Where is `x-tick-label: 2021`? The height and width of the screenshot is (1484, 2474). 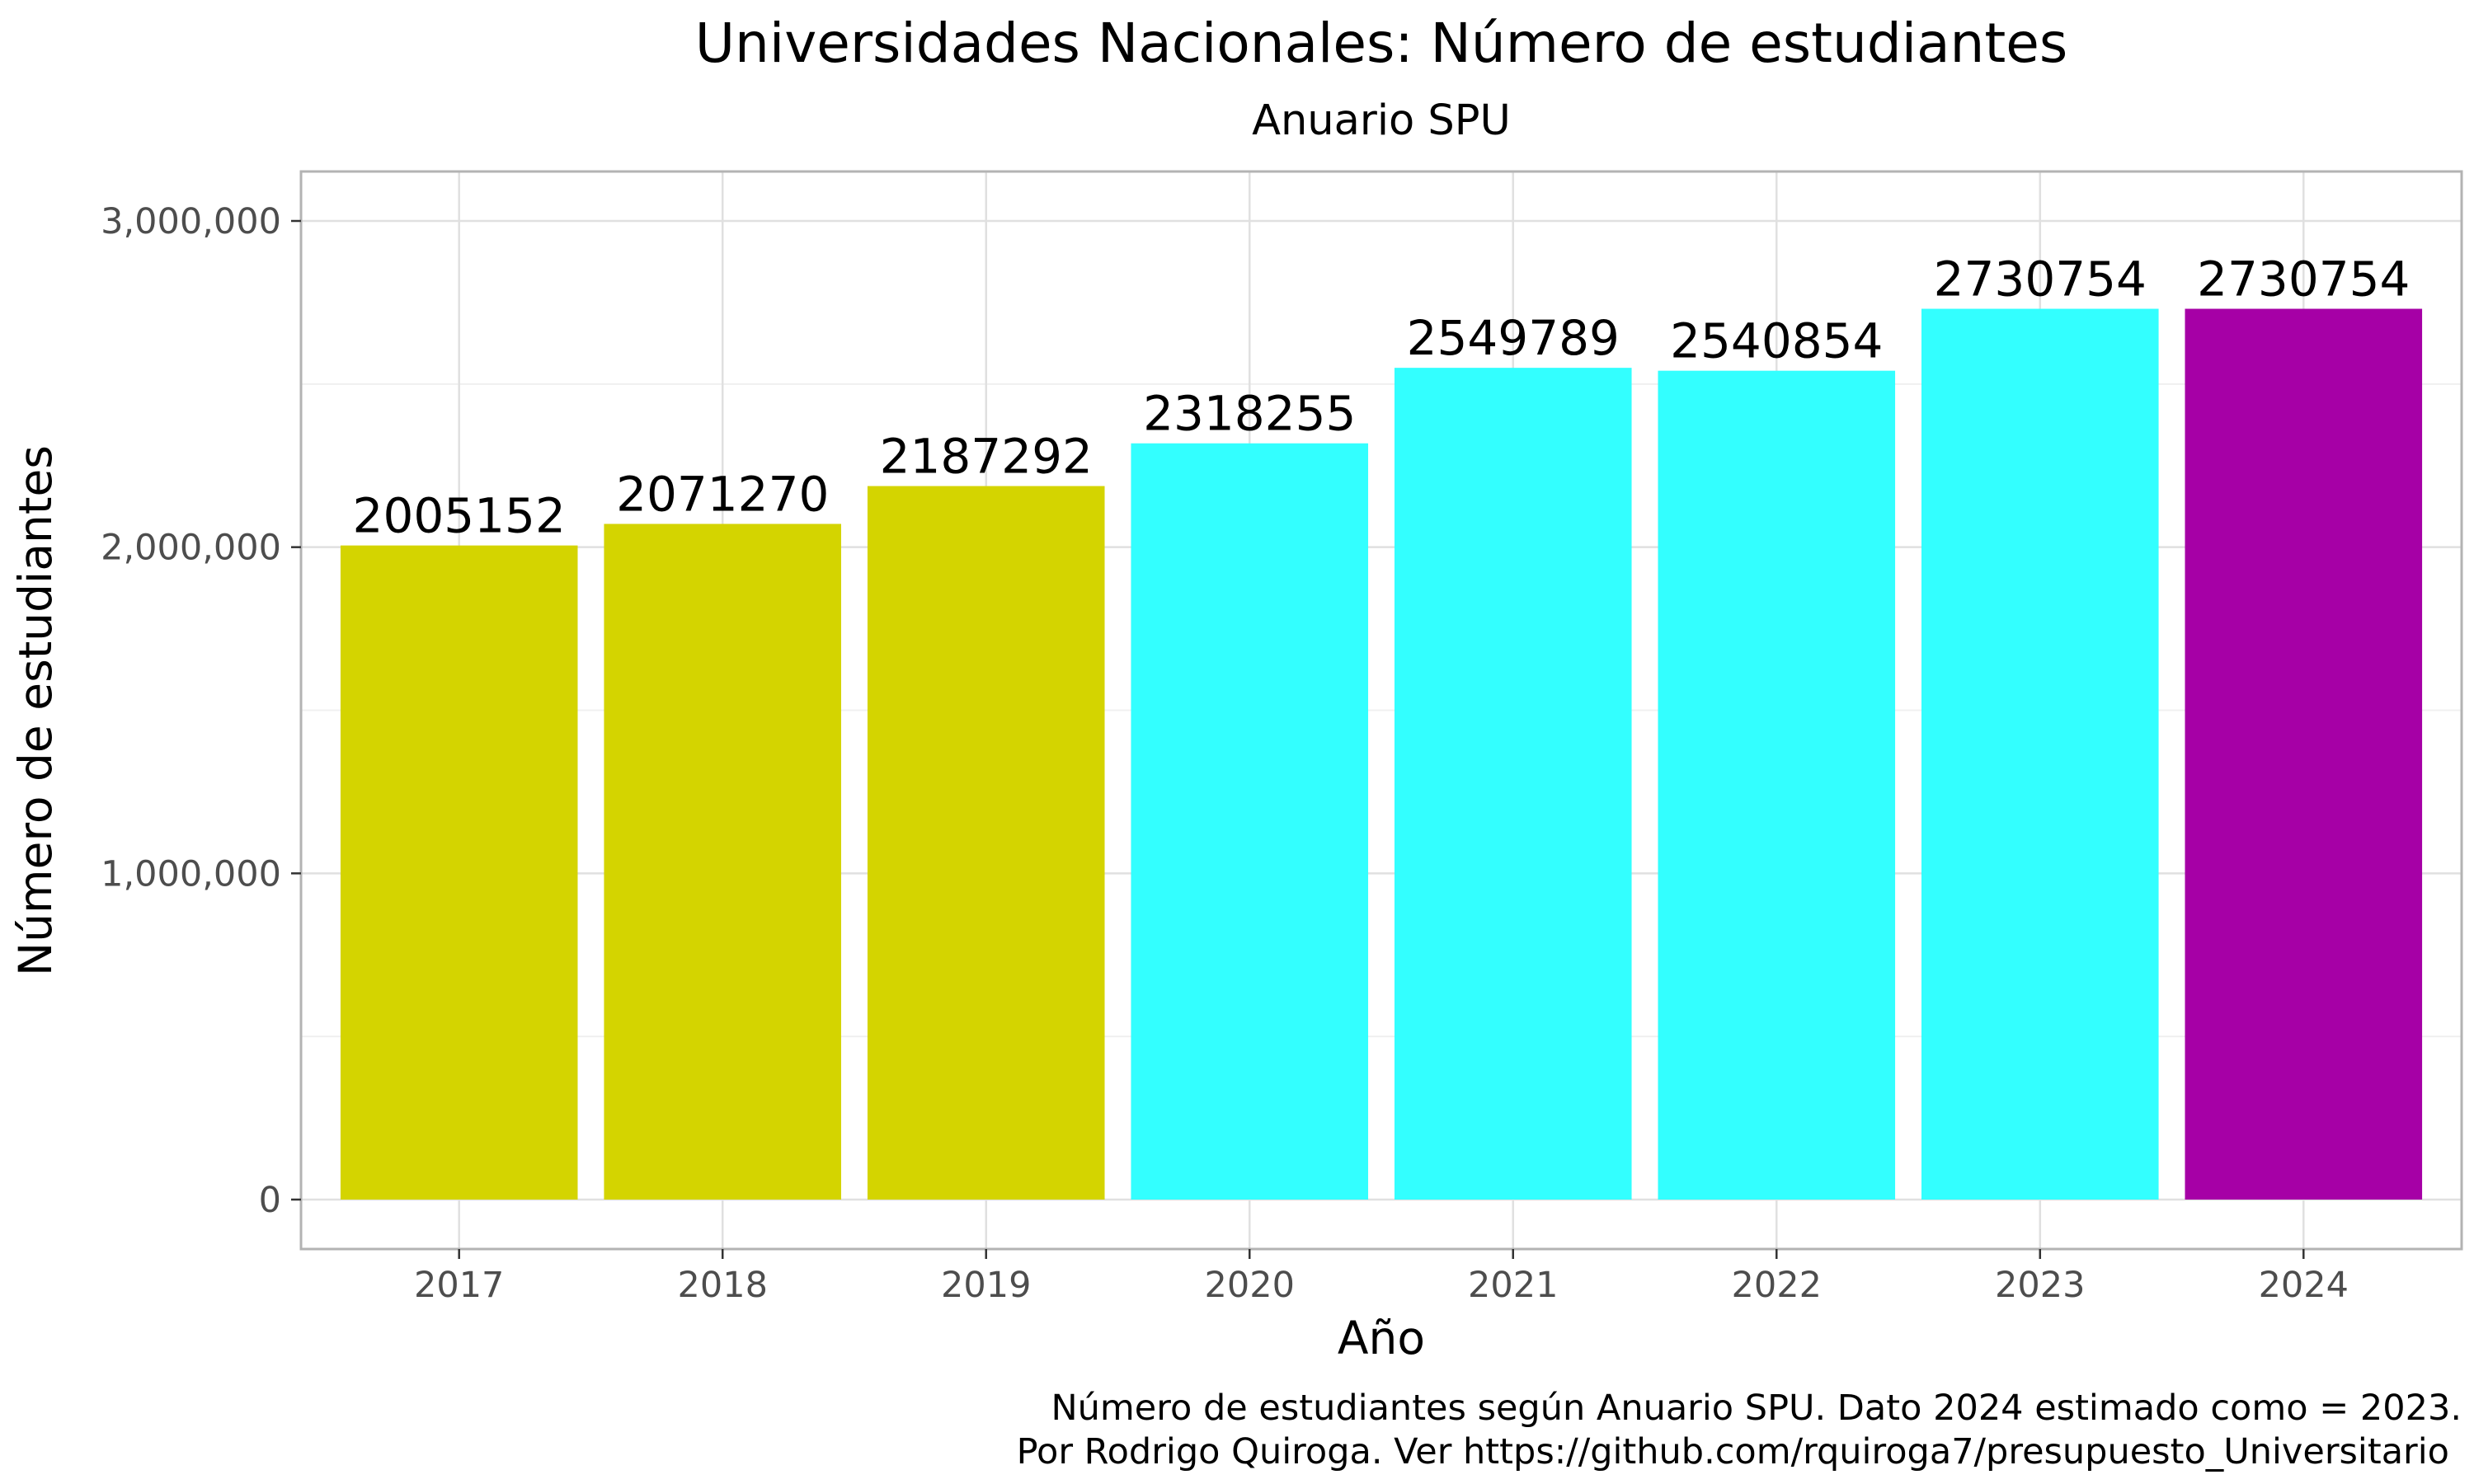 x-tick-label: 2021 is located at coordinates (1513, 1285).